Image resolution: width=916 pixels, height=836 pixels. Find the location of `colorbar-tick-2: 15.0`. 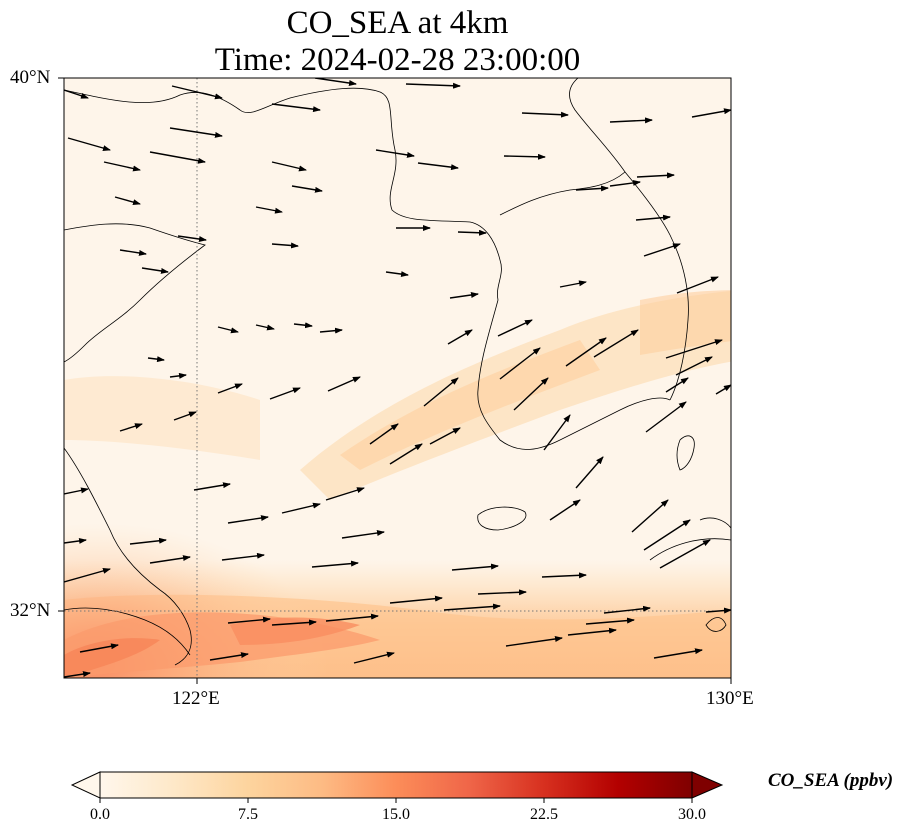

colorbar-tick-2: 15.0 is located at coordinates (396, 814).